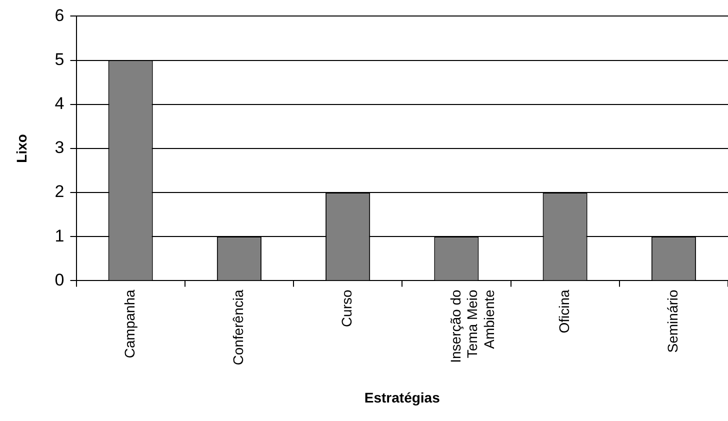 This screenshot has width=728, height=421. I want to click on x-tick-label: Campanha, so click(129, 324).